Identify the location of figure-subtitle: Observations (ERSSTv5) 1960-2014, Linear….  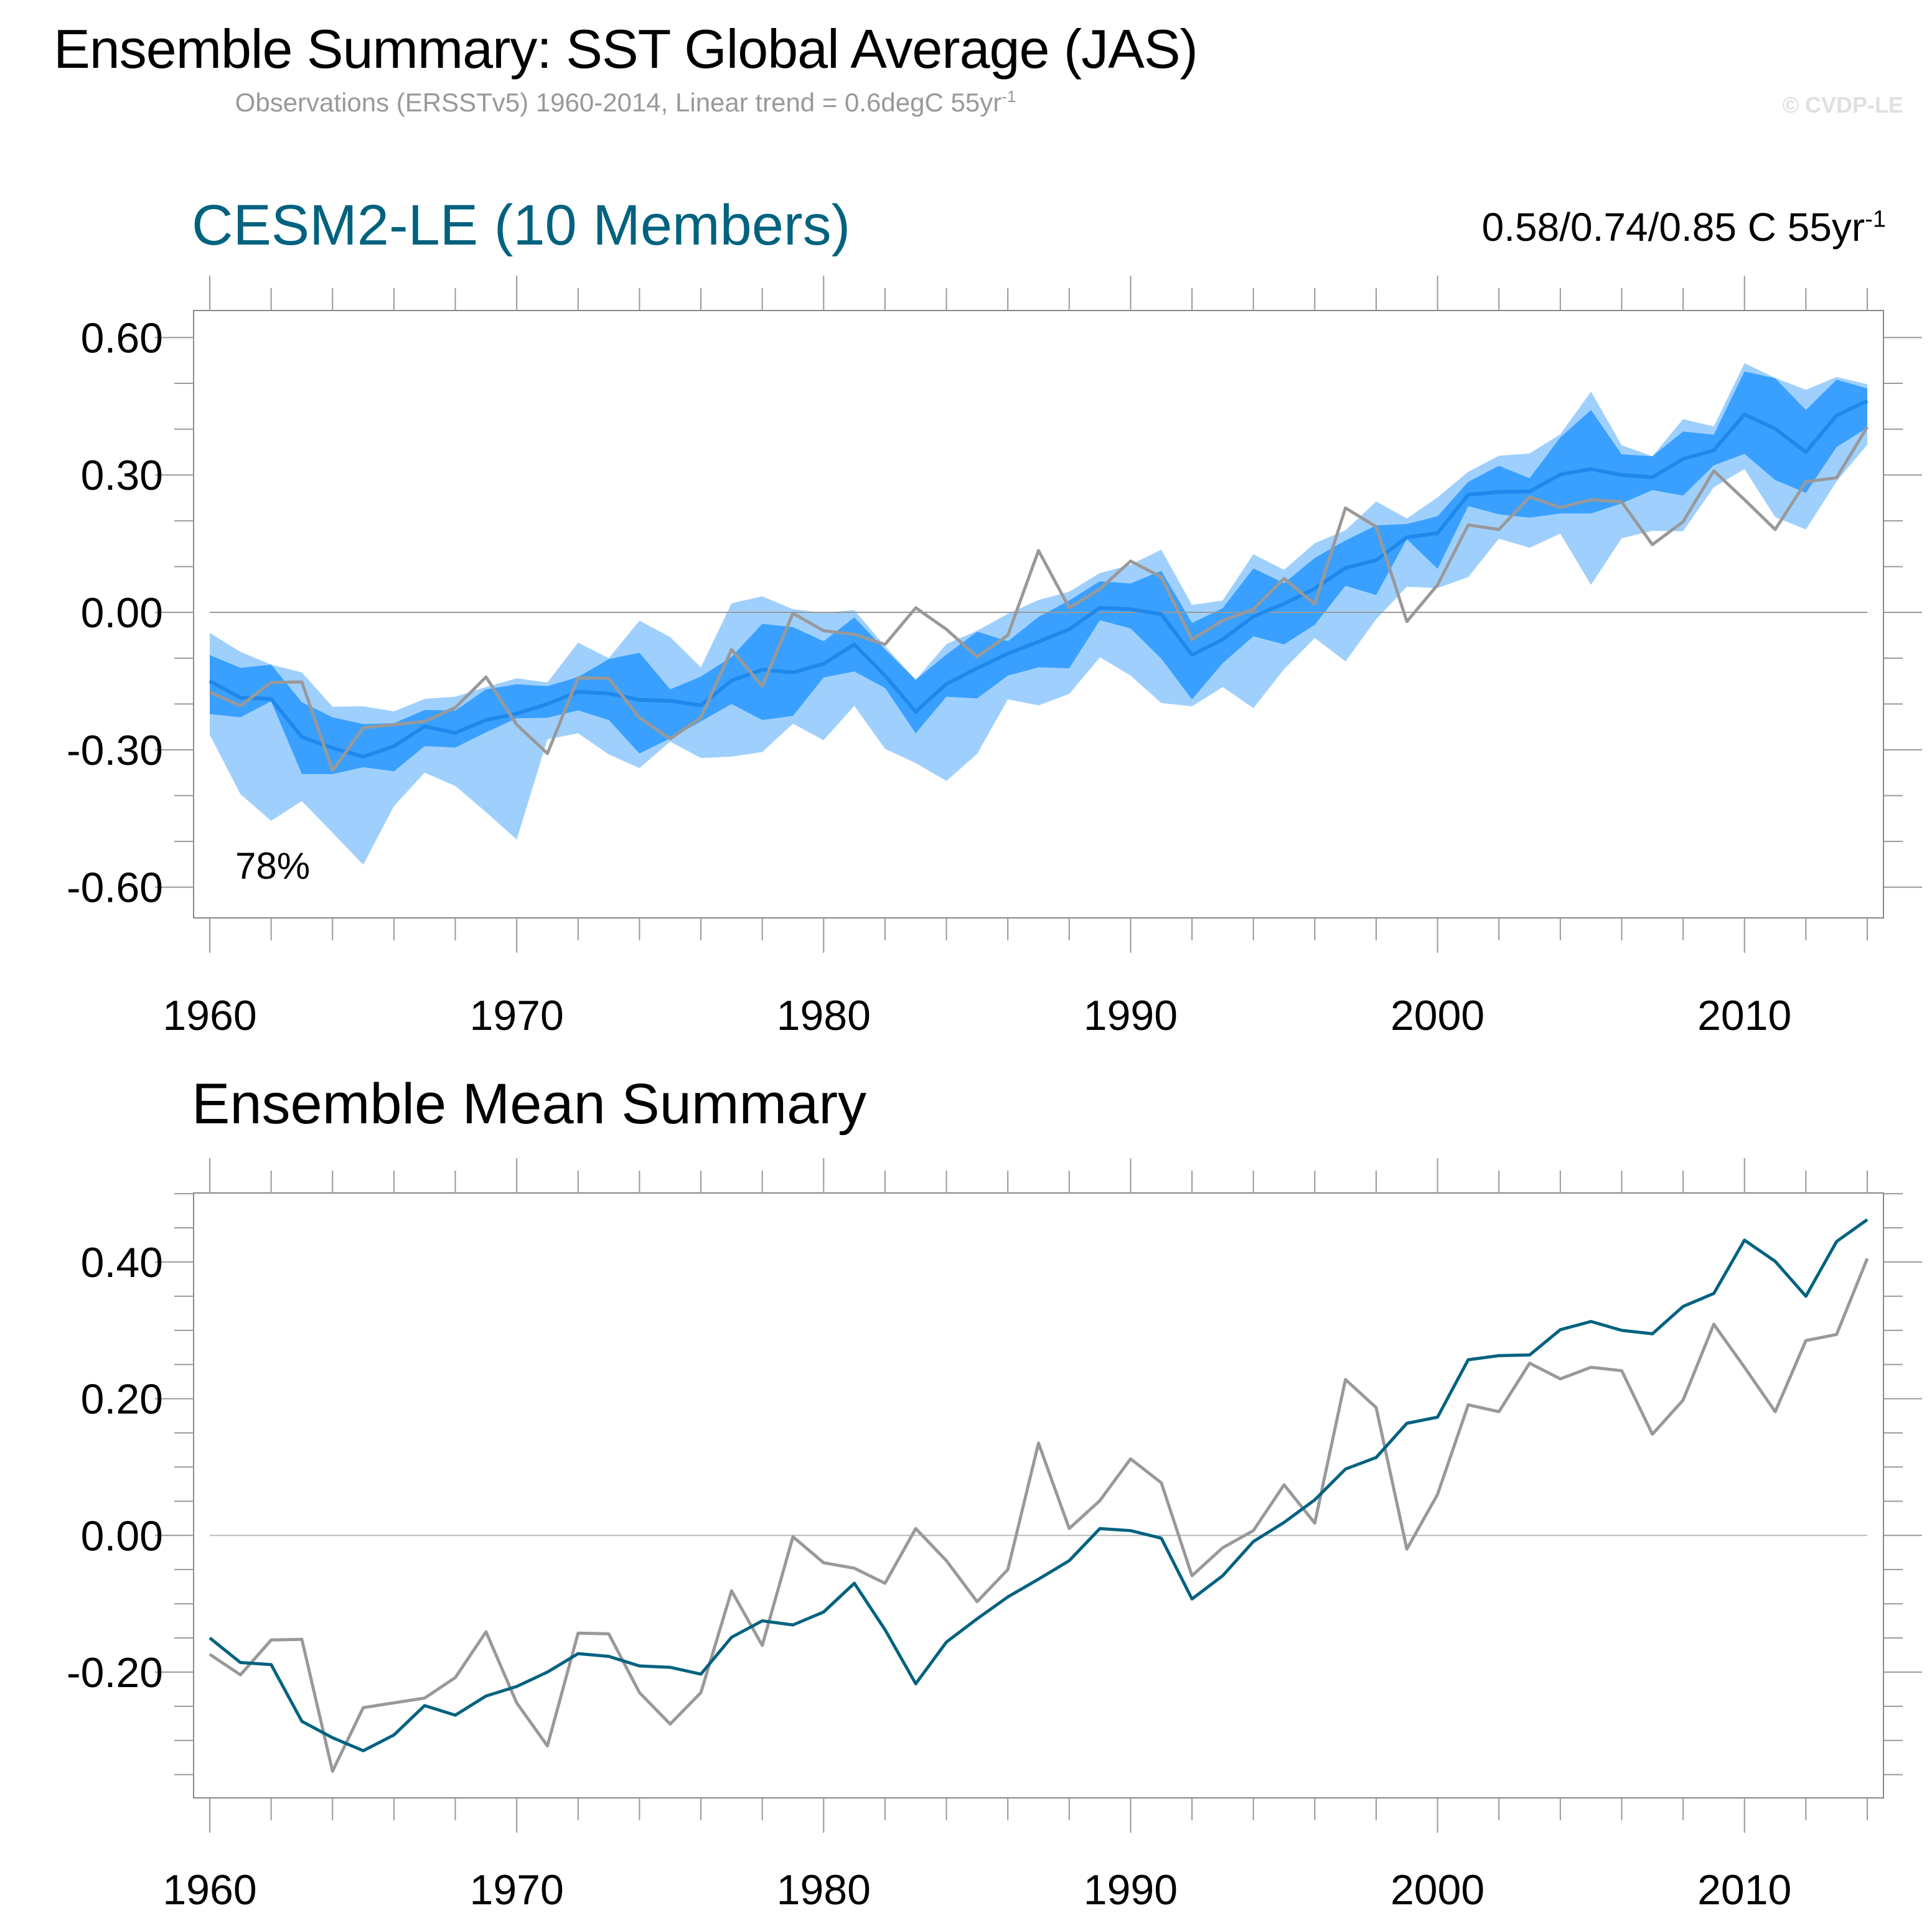
(625, 102).